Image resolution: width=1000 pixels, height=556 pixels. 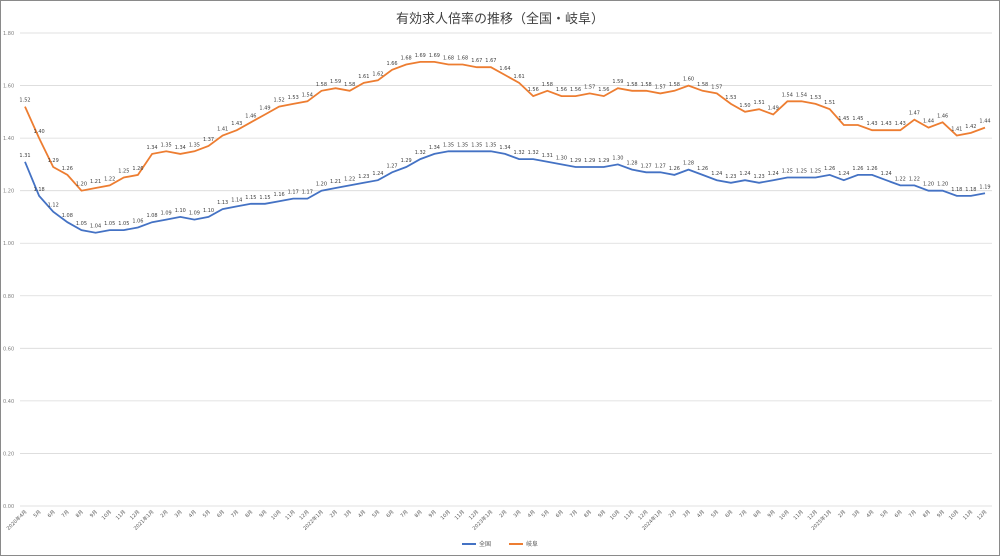 What do you see at coordinates (363, 77) in the screenshot?
I see `data-label: 1.61` at bounding box center [363, 77].